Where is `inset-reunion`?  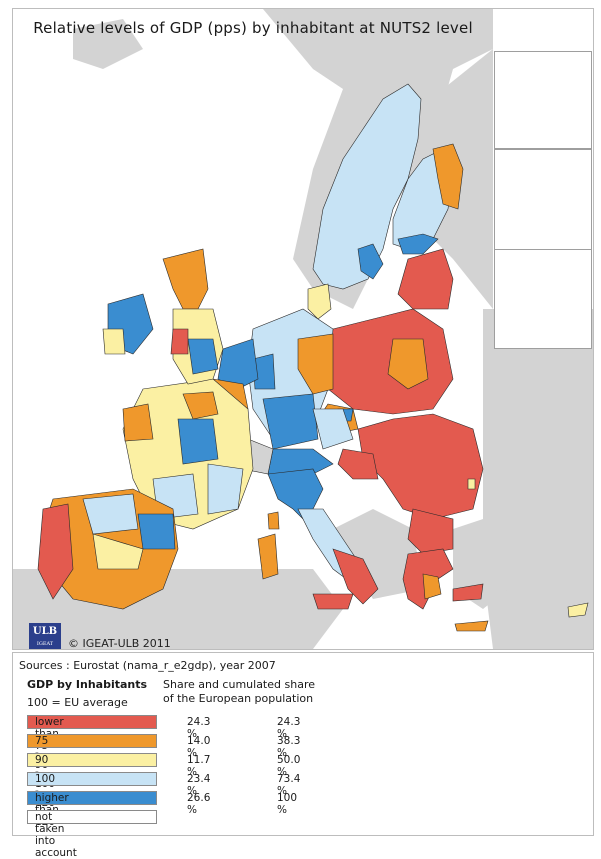
inset-reunion is located at coordinates (543, 299).